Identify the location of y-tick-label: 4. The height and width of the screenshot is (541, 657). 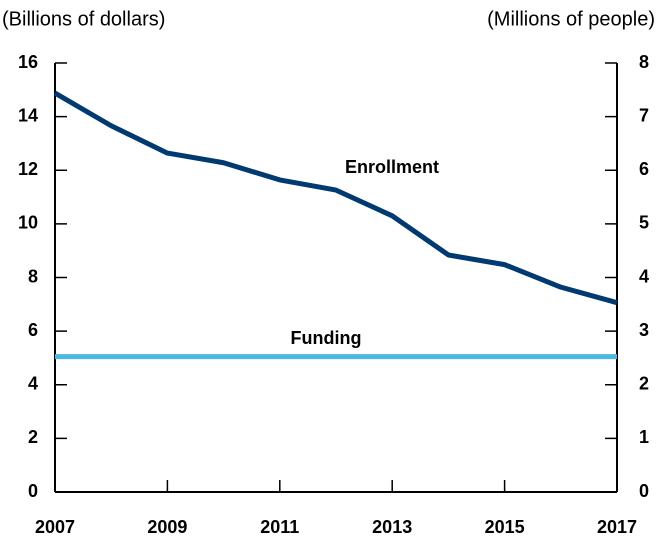
(33, 384).